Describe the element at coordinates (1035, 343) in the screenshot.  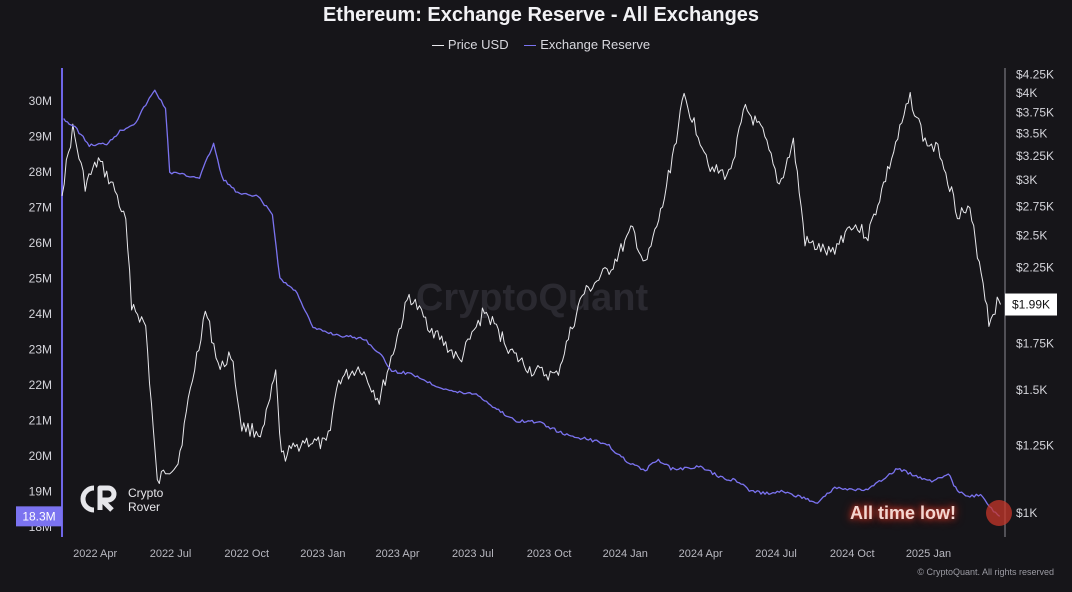
I see `y-right-tick-label: $1.75K` at that location.